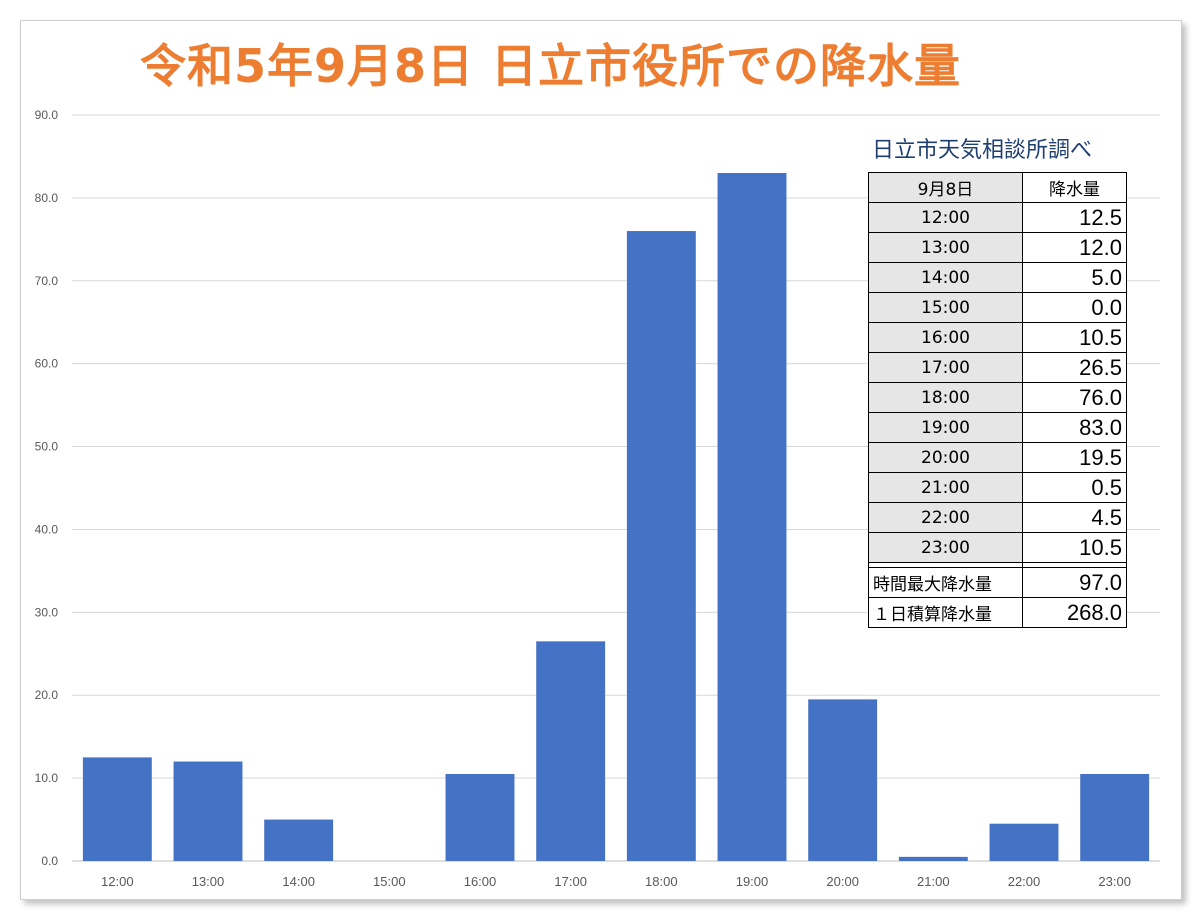  I want to click on header-date: 9月8日, so click(945, 187).